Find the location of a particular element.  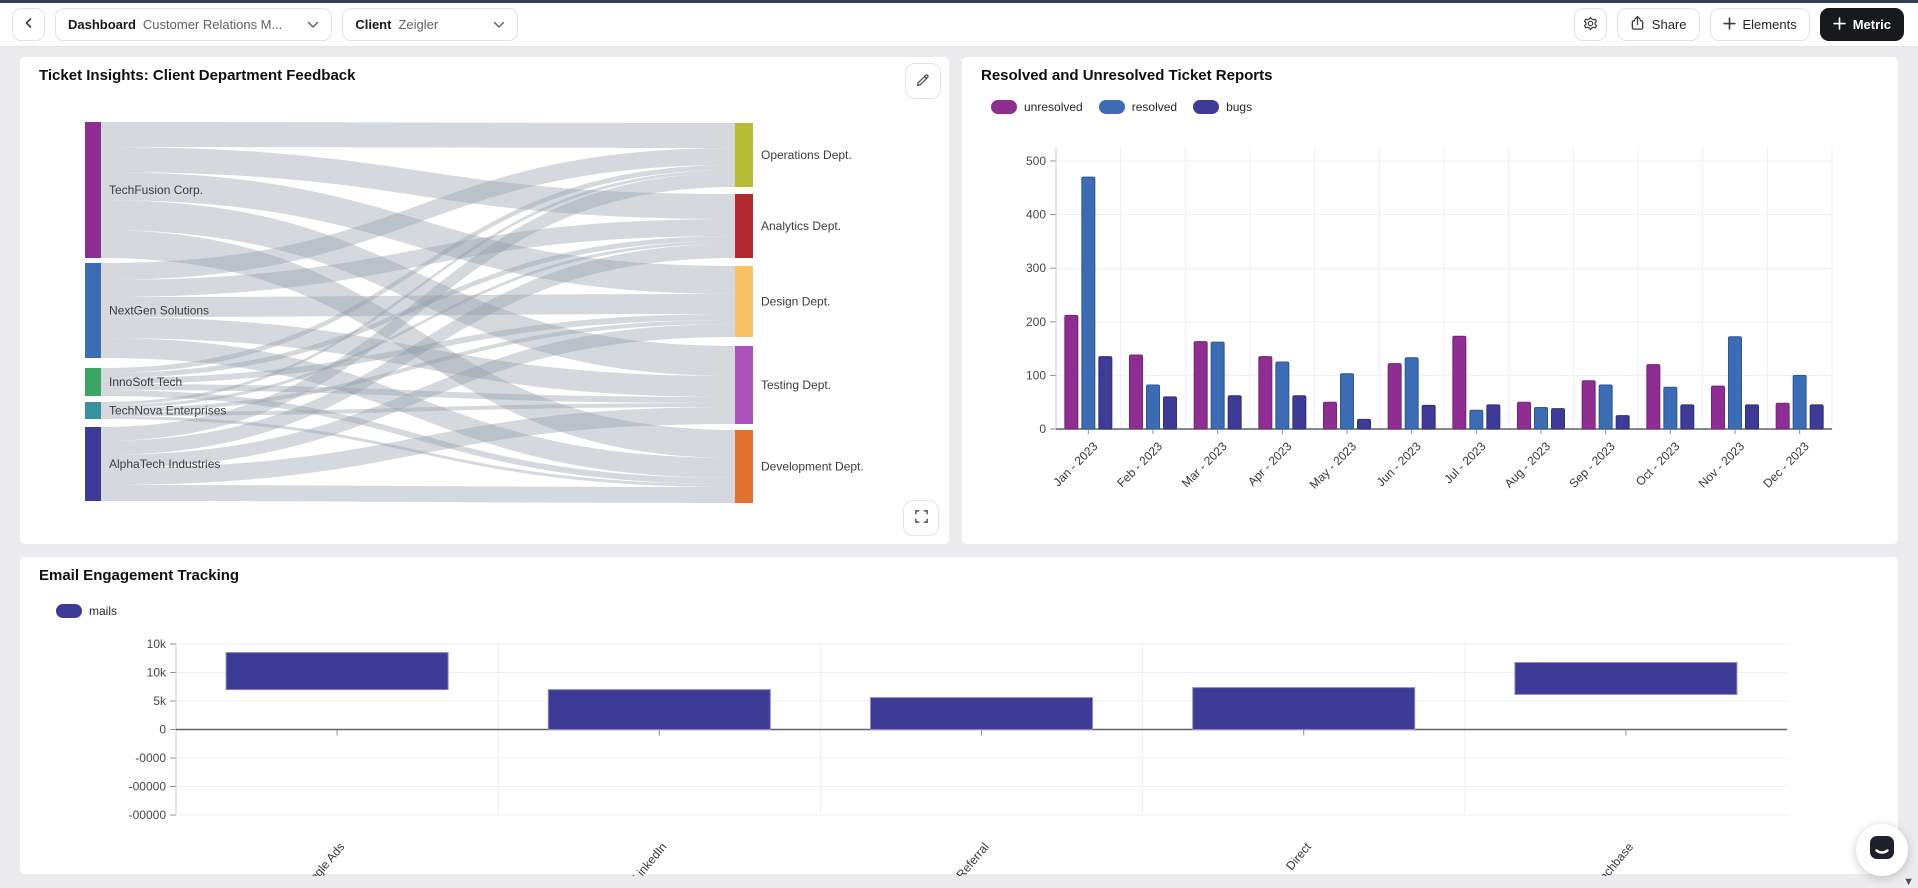

sankey-source-label: InnoSoft Tech is located at coordinates (145, 382).